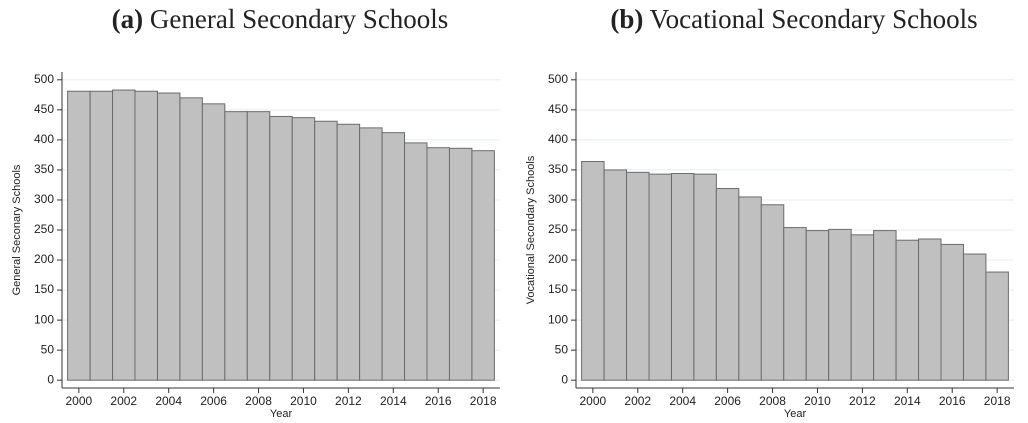 The height and width of the screenshot is (423, 1028). I want to click on title-text: Vocational Secondary Schools, so click(814, 19).